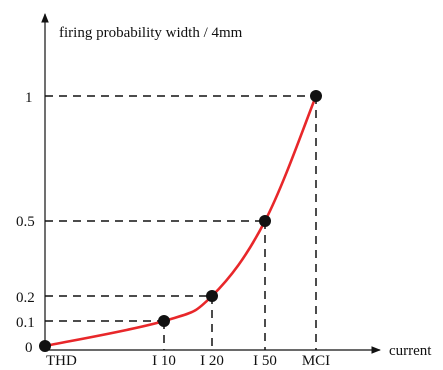 The width and height of the screenshot is (443, 370). What do you see at coordinates (265, 359) in the screenshot?
I see `x-tick-label-3: I 50` at bounding box center [265, 359].